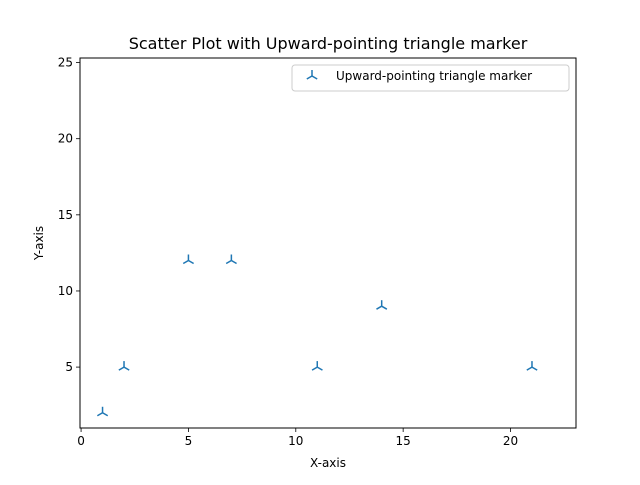 The image size is (640, 485). I want to click on legend-marker-icon, so click(312, 75).